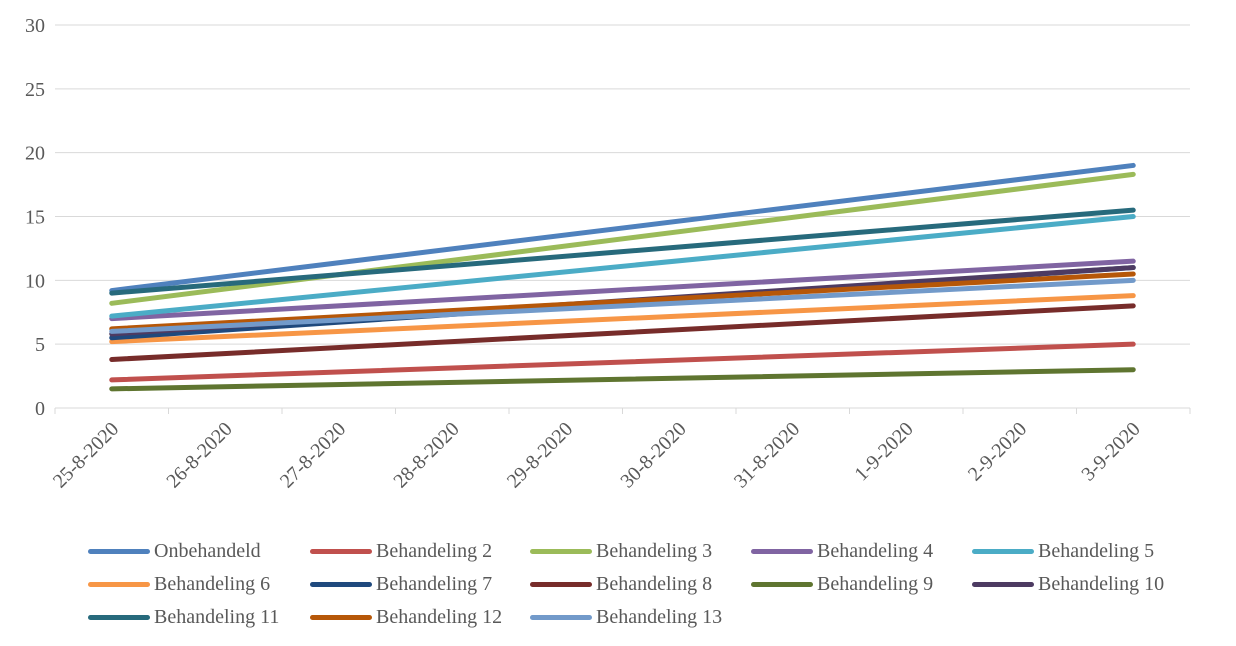  Describe the element at coordinates (86, 455) in the screenshot. I see `x-tick-label: 25-8-2020` at that location.